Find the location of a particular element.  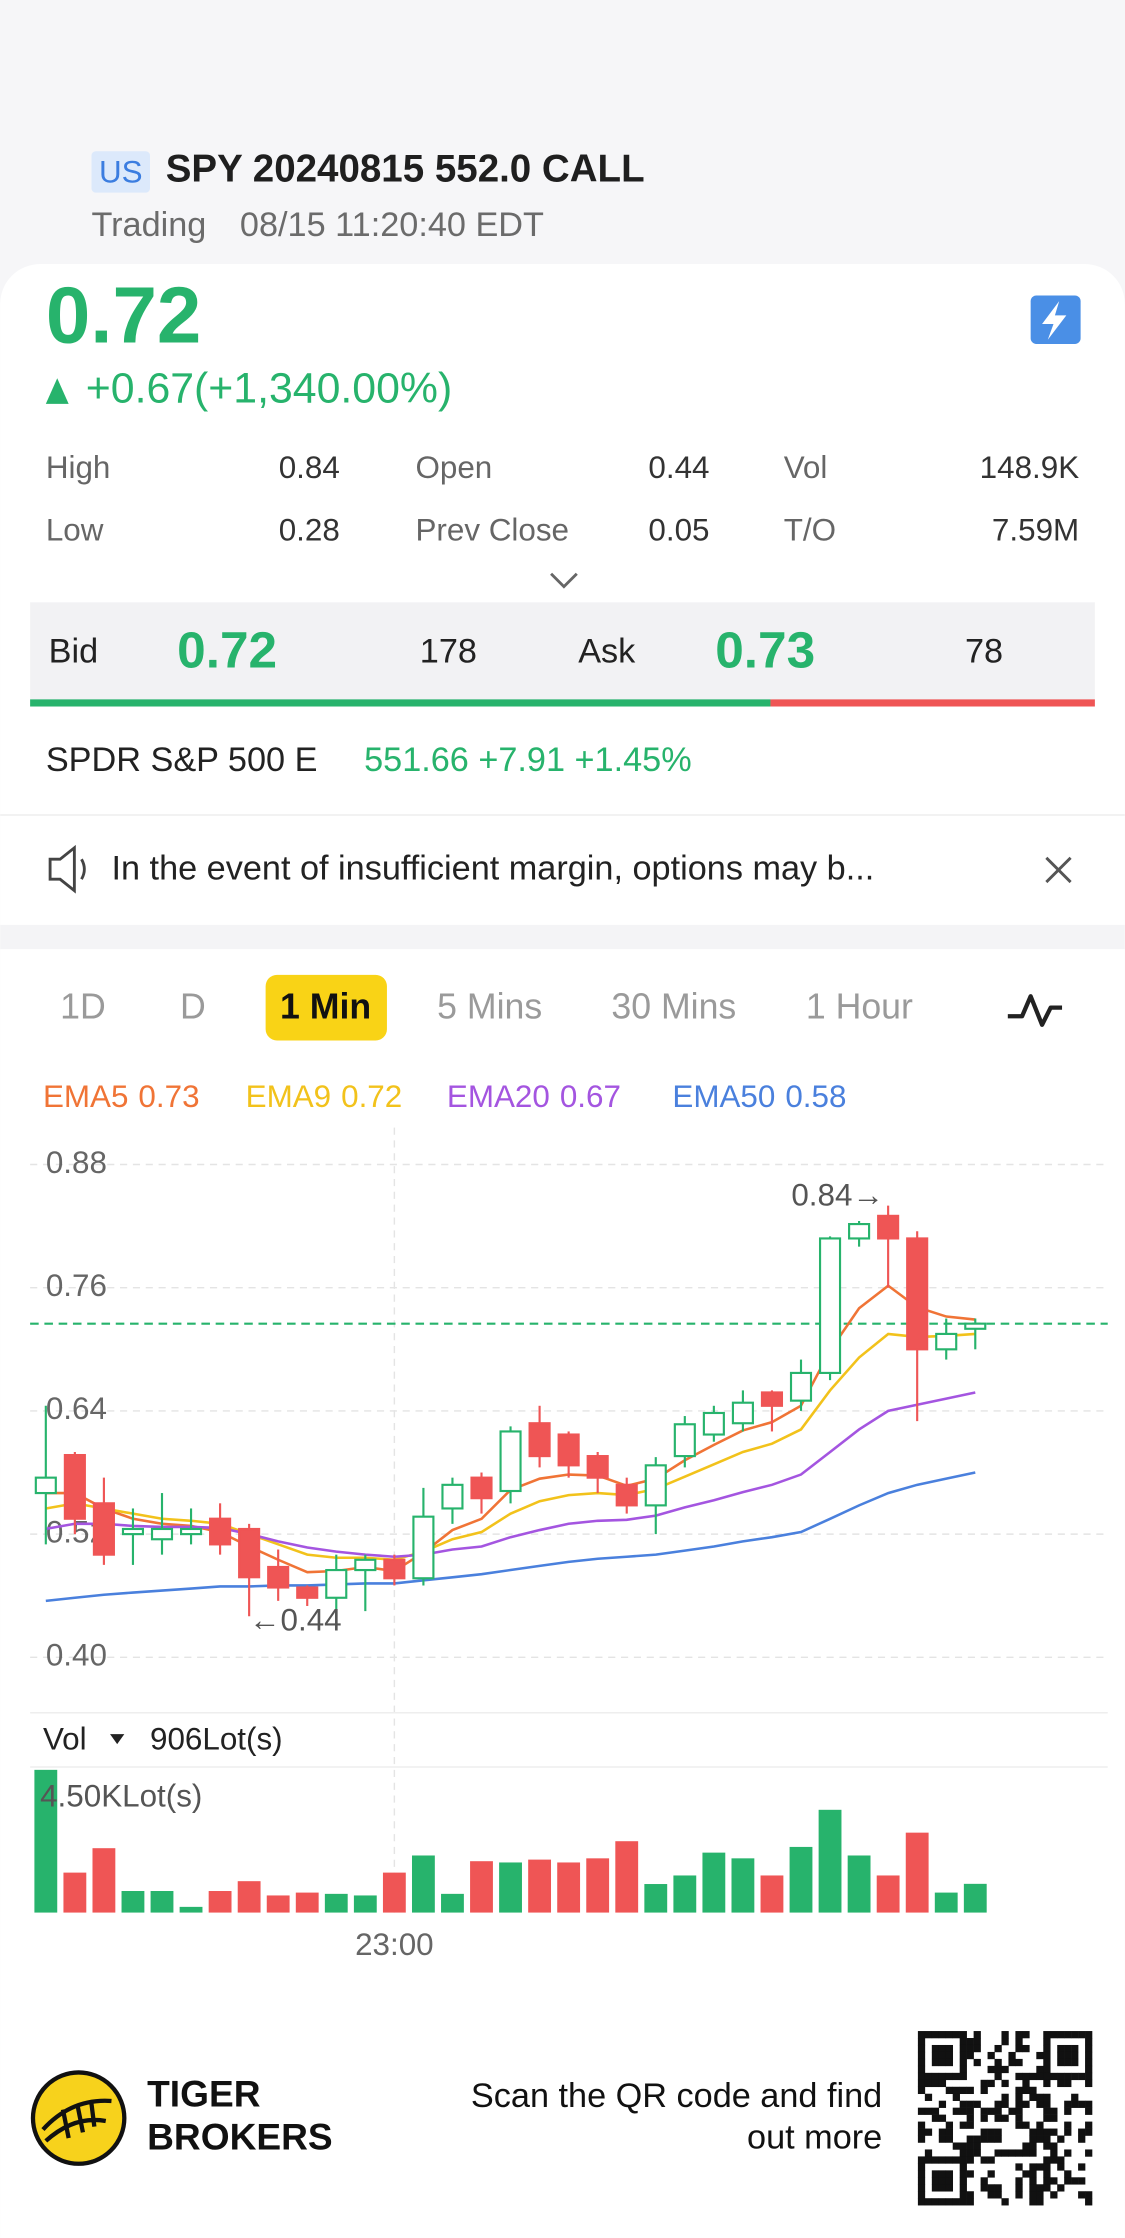

expand-chevron is located at coordinates (564, 580).